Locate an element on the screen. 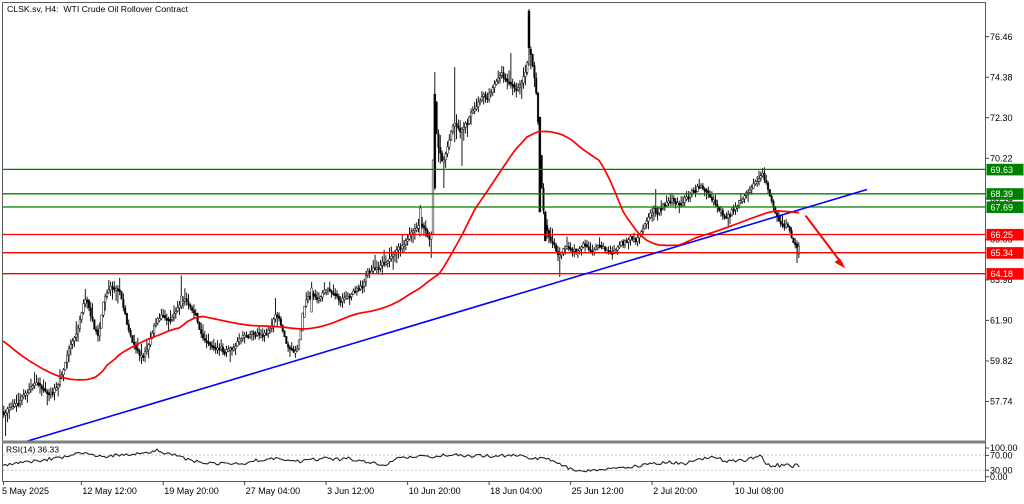 Image resolution: width=1024 pixels, height=504 pixels. svg-text: 18 Jun 04:00 is located at coordinates (516, 491).